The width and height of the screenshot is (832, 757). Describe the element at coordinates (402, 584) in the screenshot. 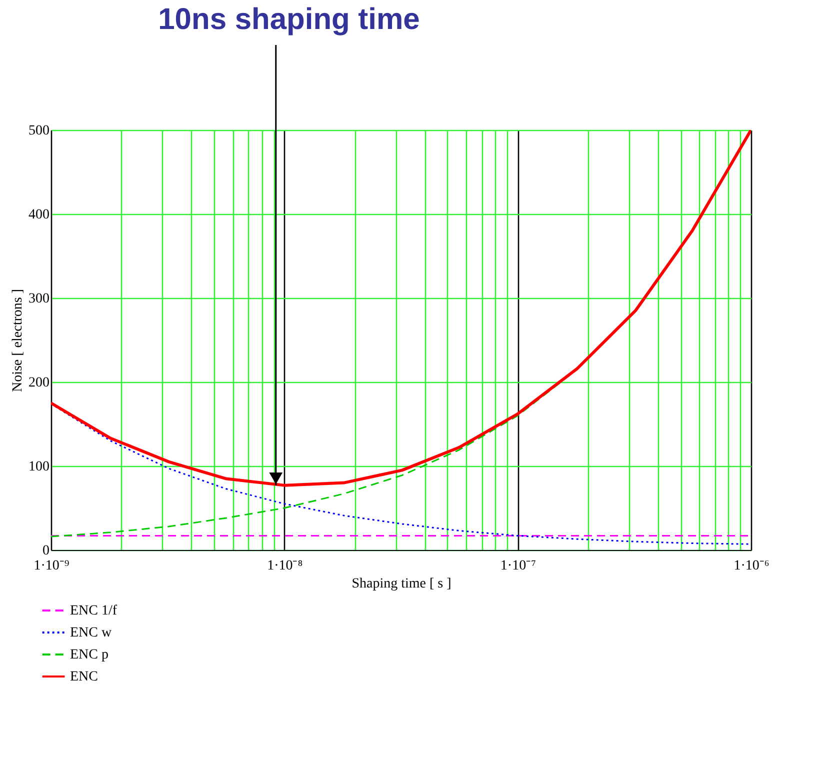

I see `x-axis-title: Shaping time [ s ]` at that location.